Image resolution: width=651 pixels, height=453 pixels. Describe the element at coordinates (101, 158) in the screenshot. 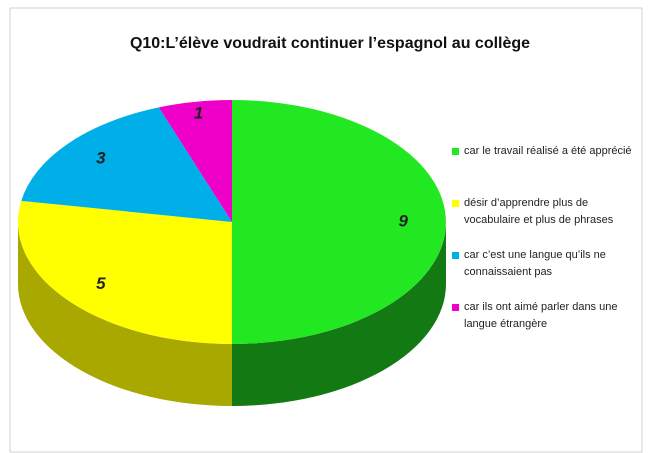

I see `data-label: 3` at that location.